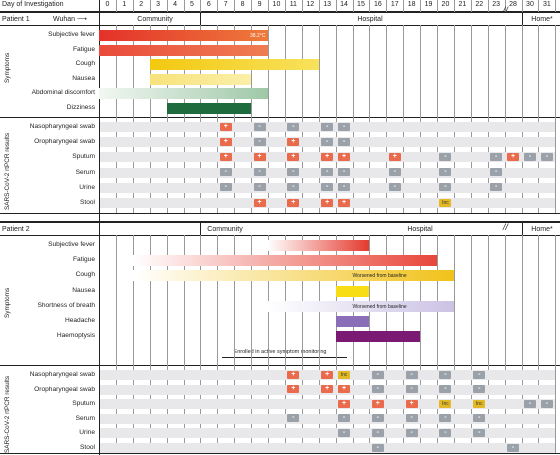 The width and height of the screenshot is (560, 455). I want to click on patient2-test-label: Stool, so click(87, 447).